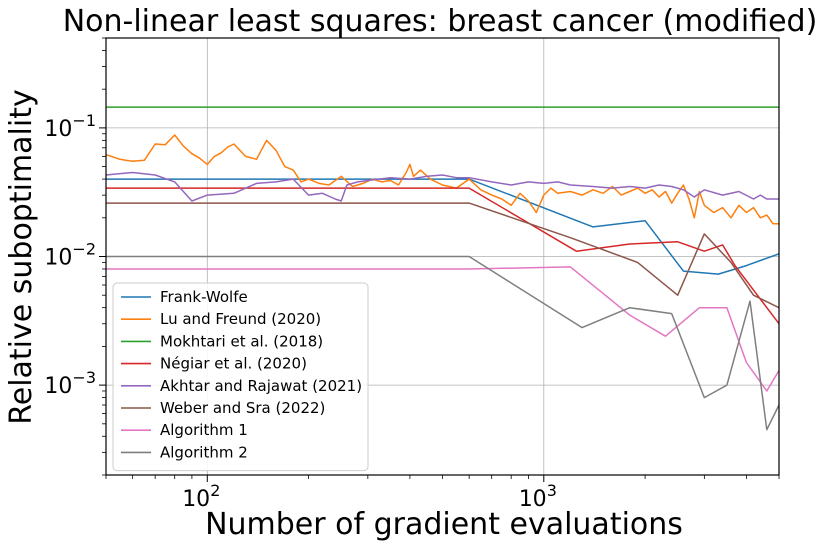 This screenshot has width=830, height=546. What do you see at coordinates (233, 364) in the screenshot?
I see `legend-entry-4: Négiar et al. (2020)` at bounding box center [233, 364].